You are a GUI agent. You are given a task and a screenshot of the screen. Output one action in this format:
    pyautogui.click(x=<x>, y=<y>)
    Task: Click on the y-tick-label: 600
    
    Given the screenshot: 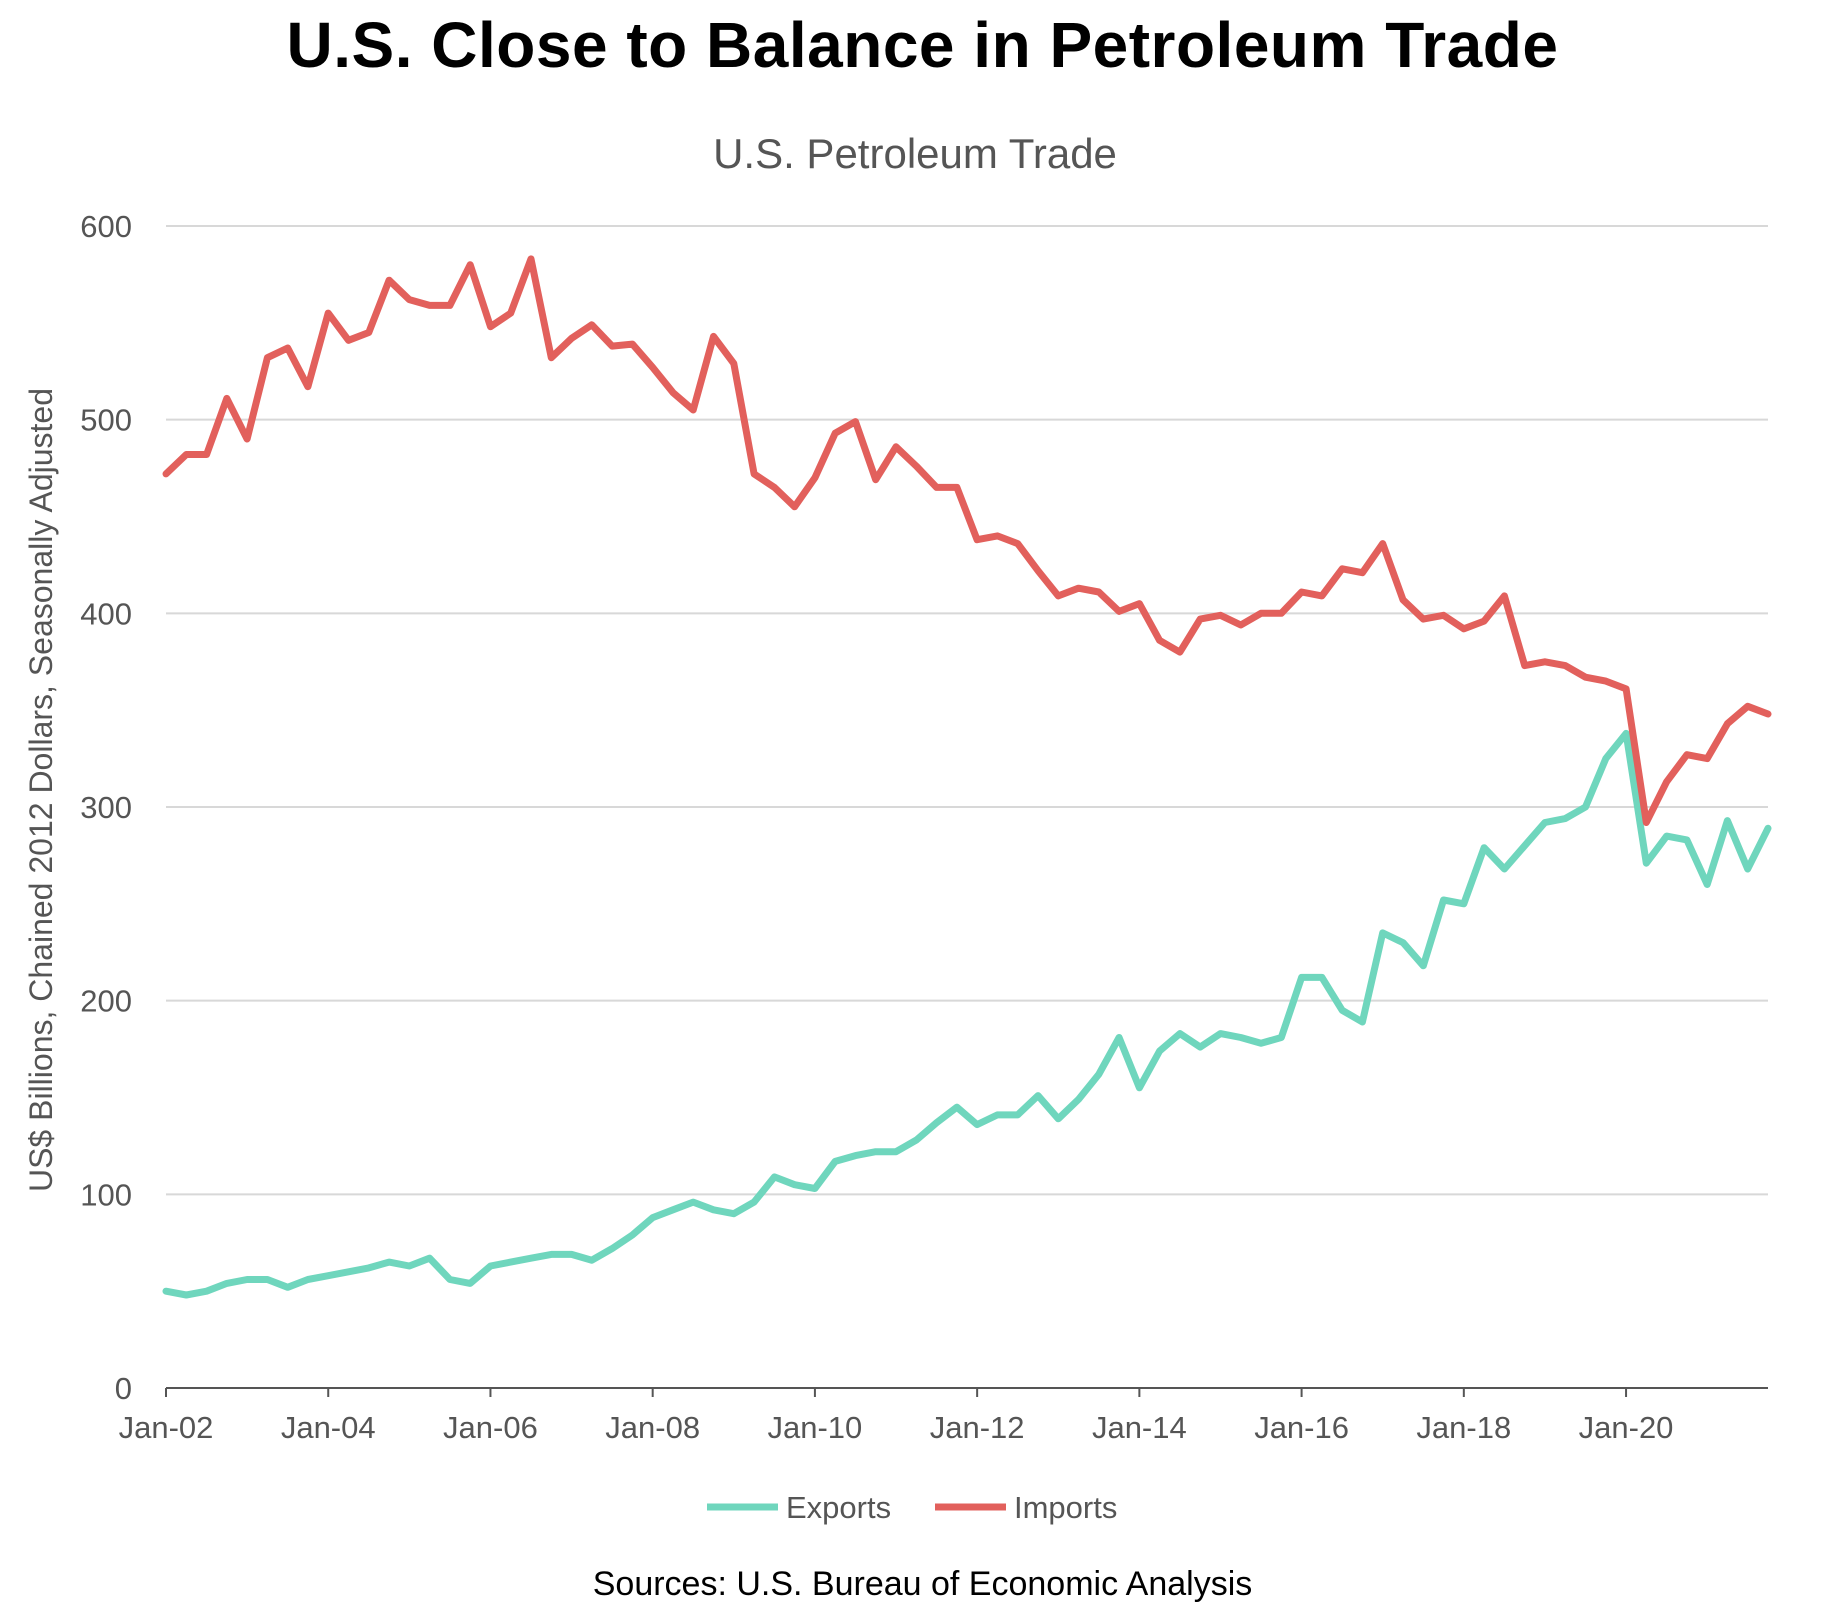 What is the action you would take?
    pyautogui.click(x=106, y=226)
    